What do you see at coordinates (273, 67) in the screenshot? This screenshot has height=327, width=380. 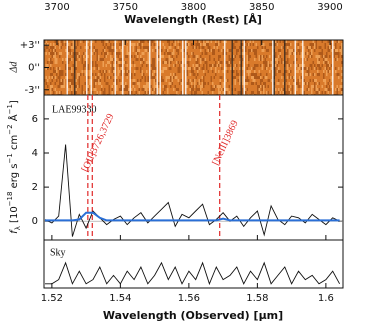 I see `image-streak` at bounding box center [273, 67].